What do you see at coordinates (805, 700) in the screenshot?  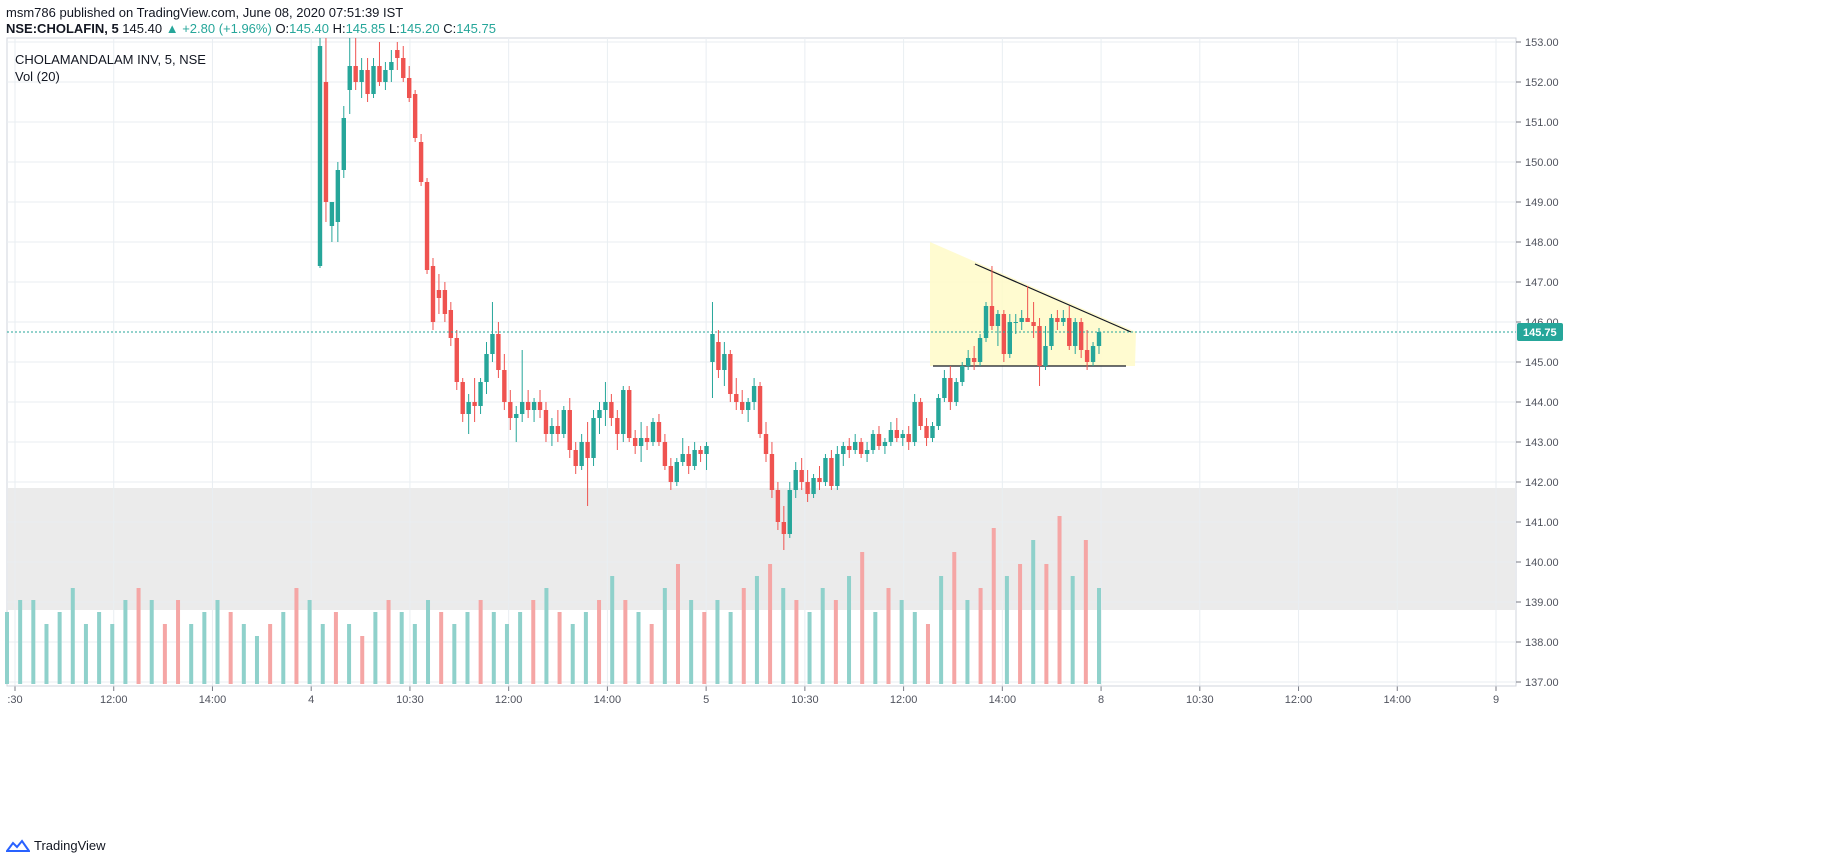 I see `time-tick-label: 10:30` at bounding box center [805, 700].